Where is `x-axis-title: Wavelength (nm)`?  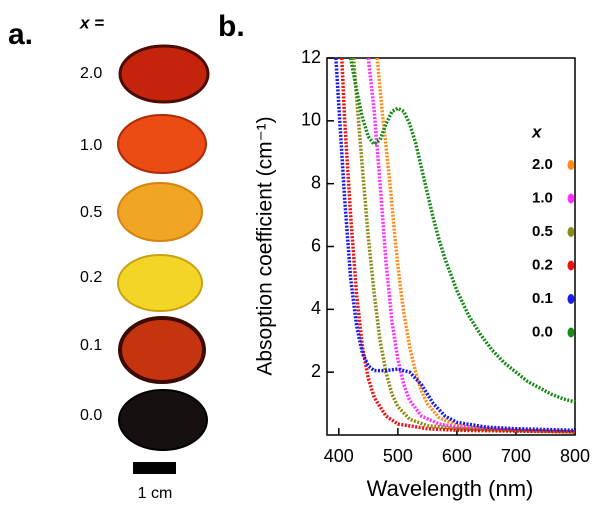 x-axis-title: Wavelength (nm) is located at coordinates (450, 488).